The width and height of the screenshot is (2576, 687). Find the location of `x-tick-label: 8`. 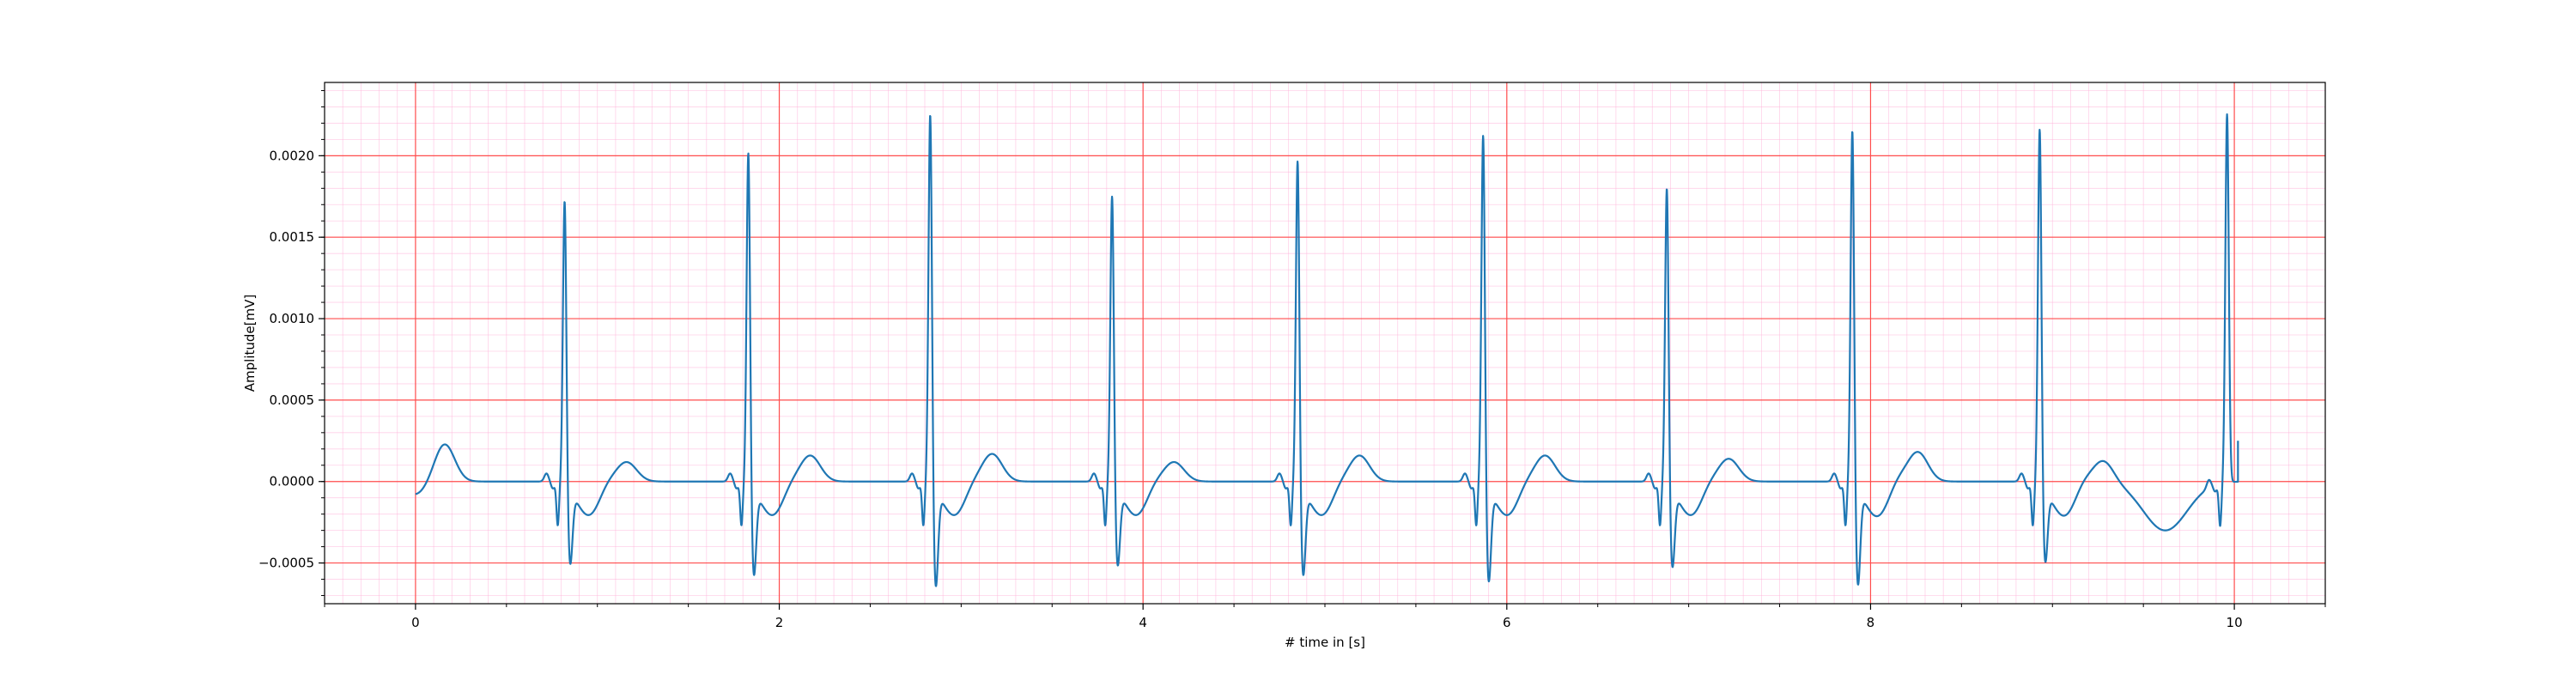

x-tick-label: 8 is located at coordinates (1871, 622).